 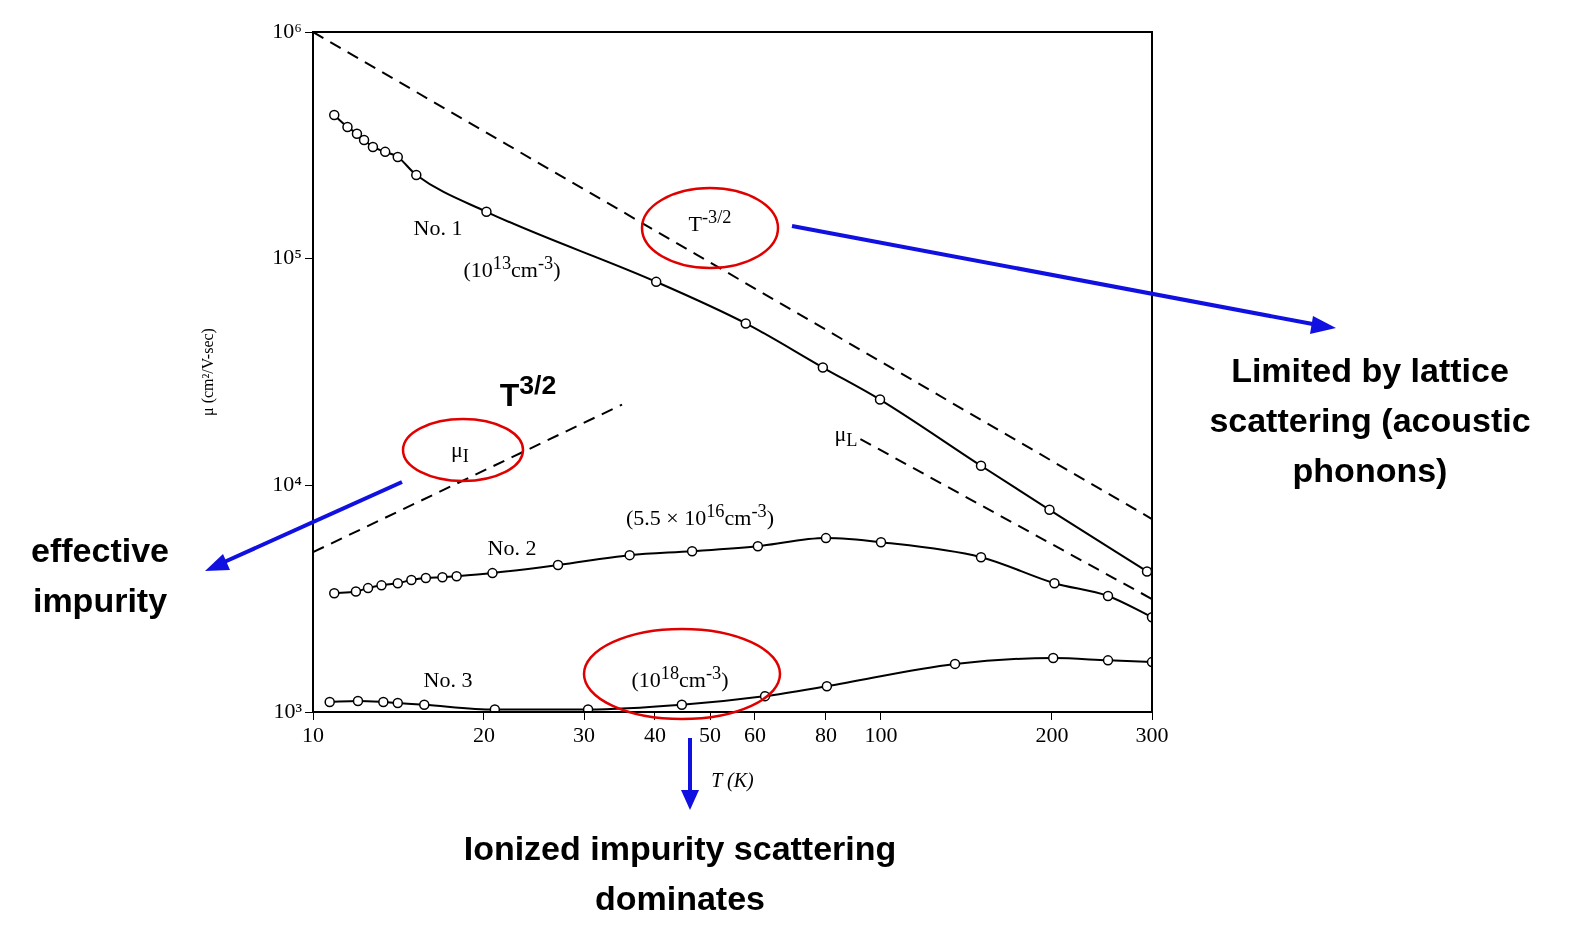 What do you see at coordinates (438, 228) in the screenshot?
I see `annotation: No. 1` at bounding box center [438, 228].